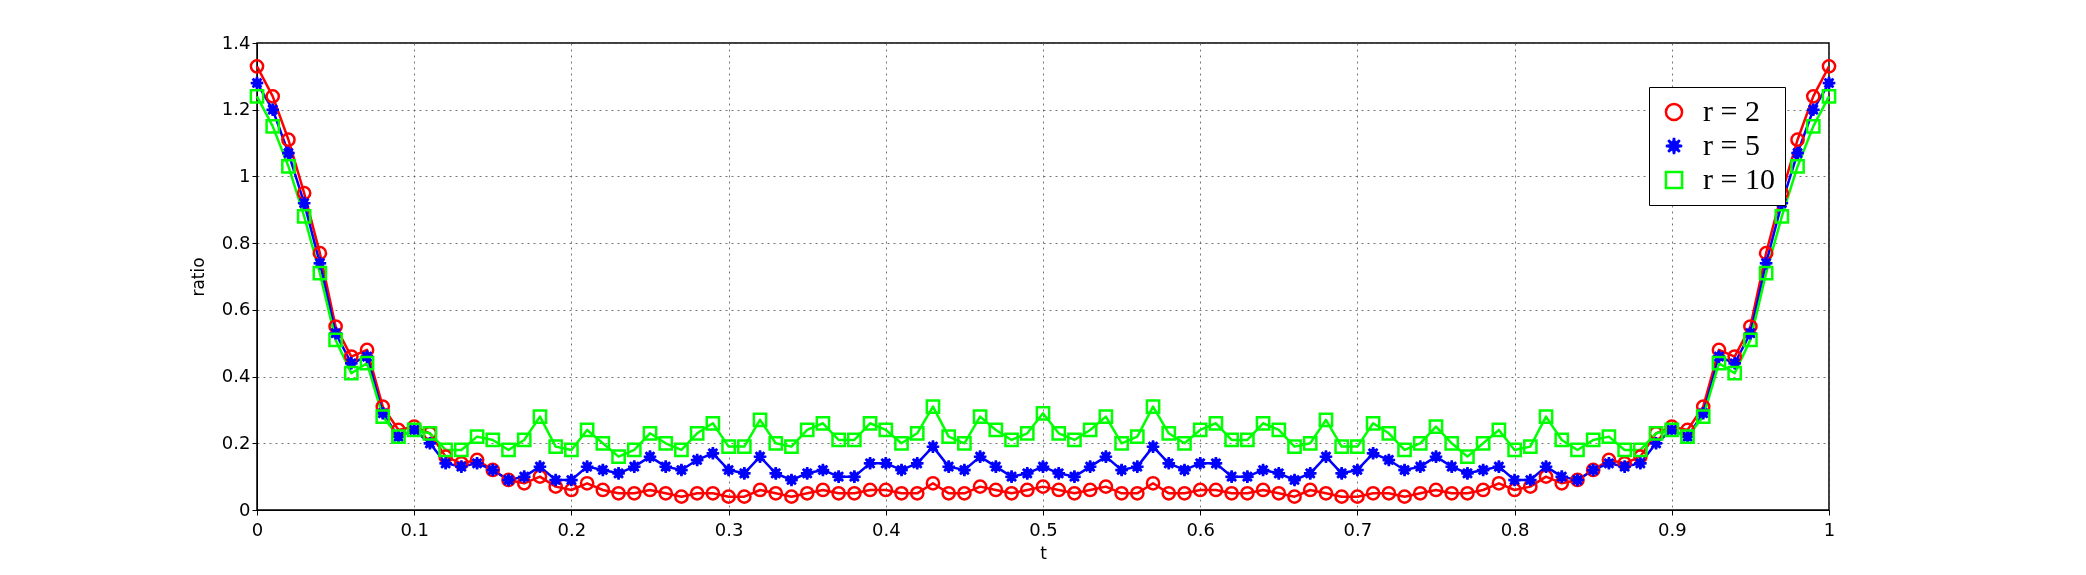  Describe the element at coordinates (236, 242) in the screenshot. I see `y-tick-label: 0.8` at that location.